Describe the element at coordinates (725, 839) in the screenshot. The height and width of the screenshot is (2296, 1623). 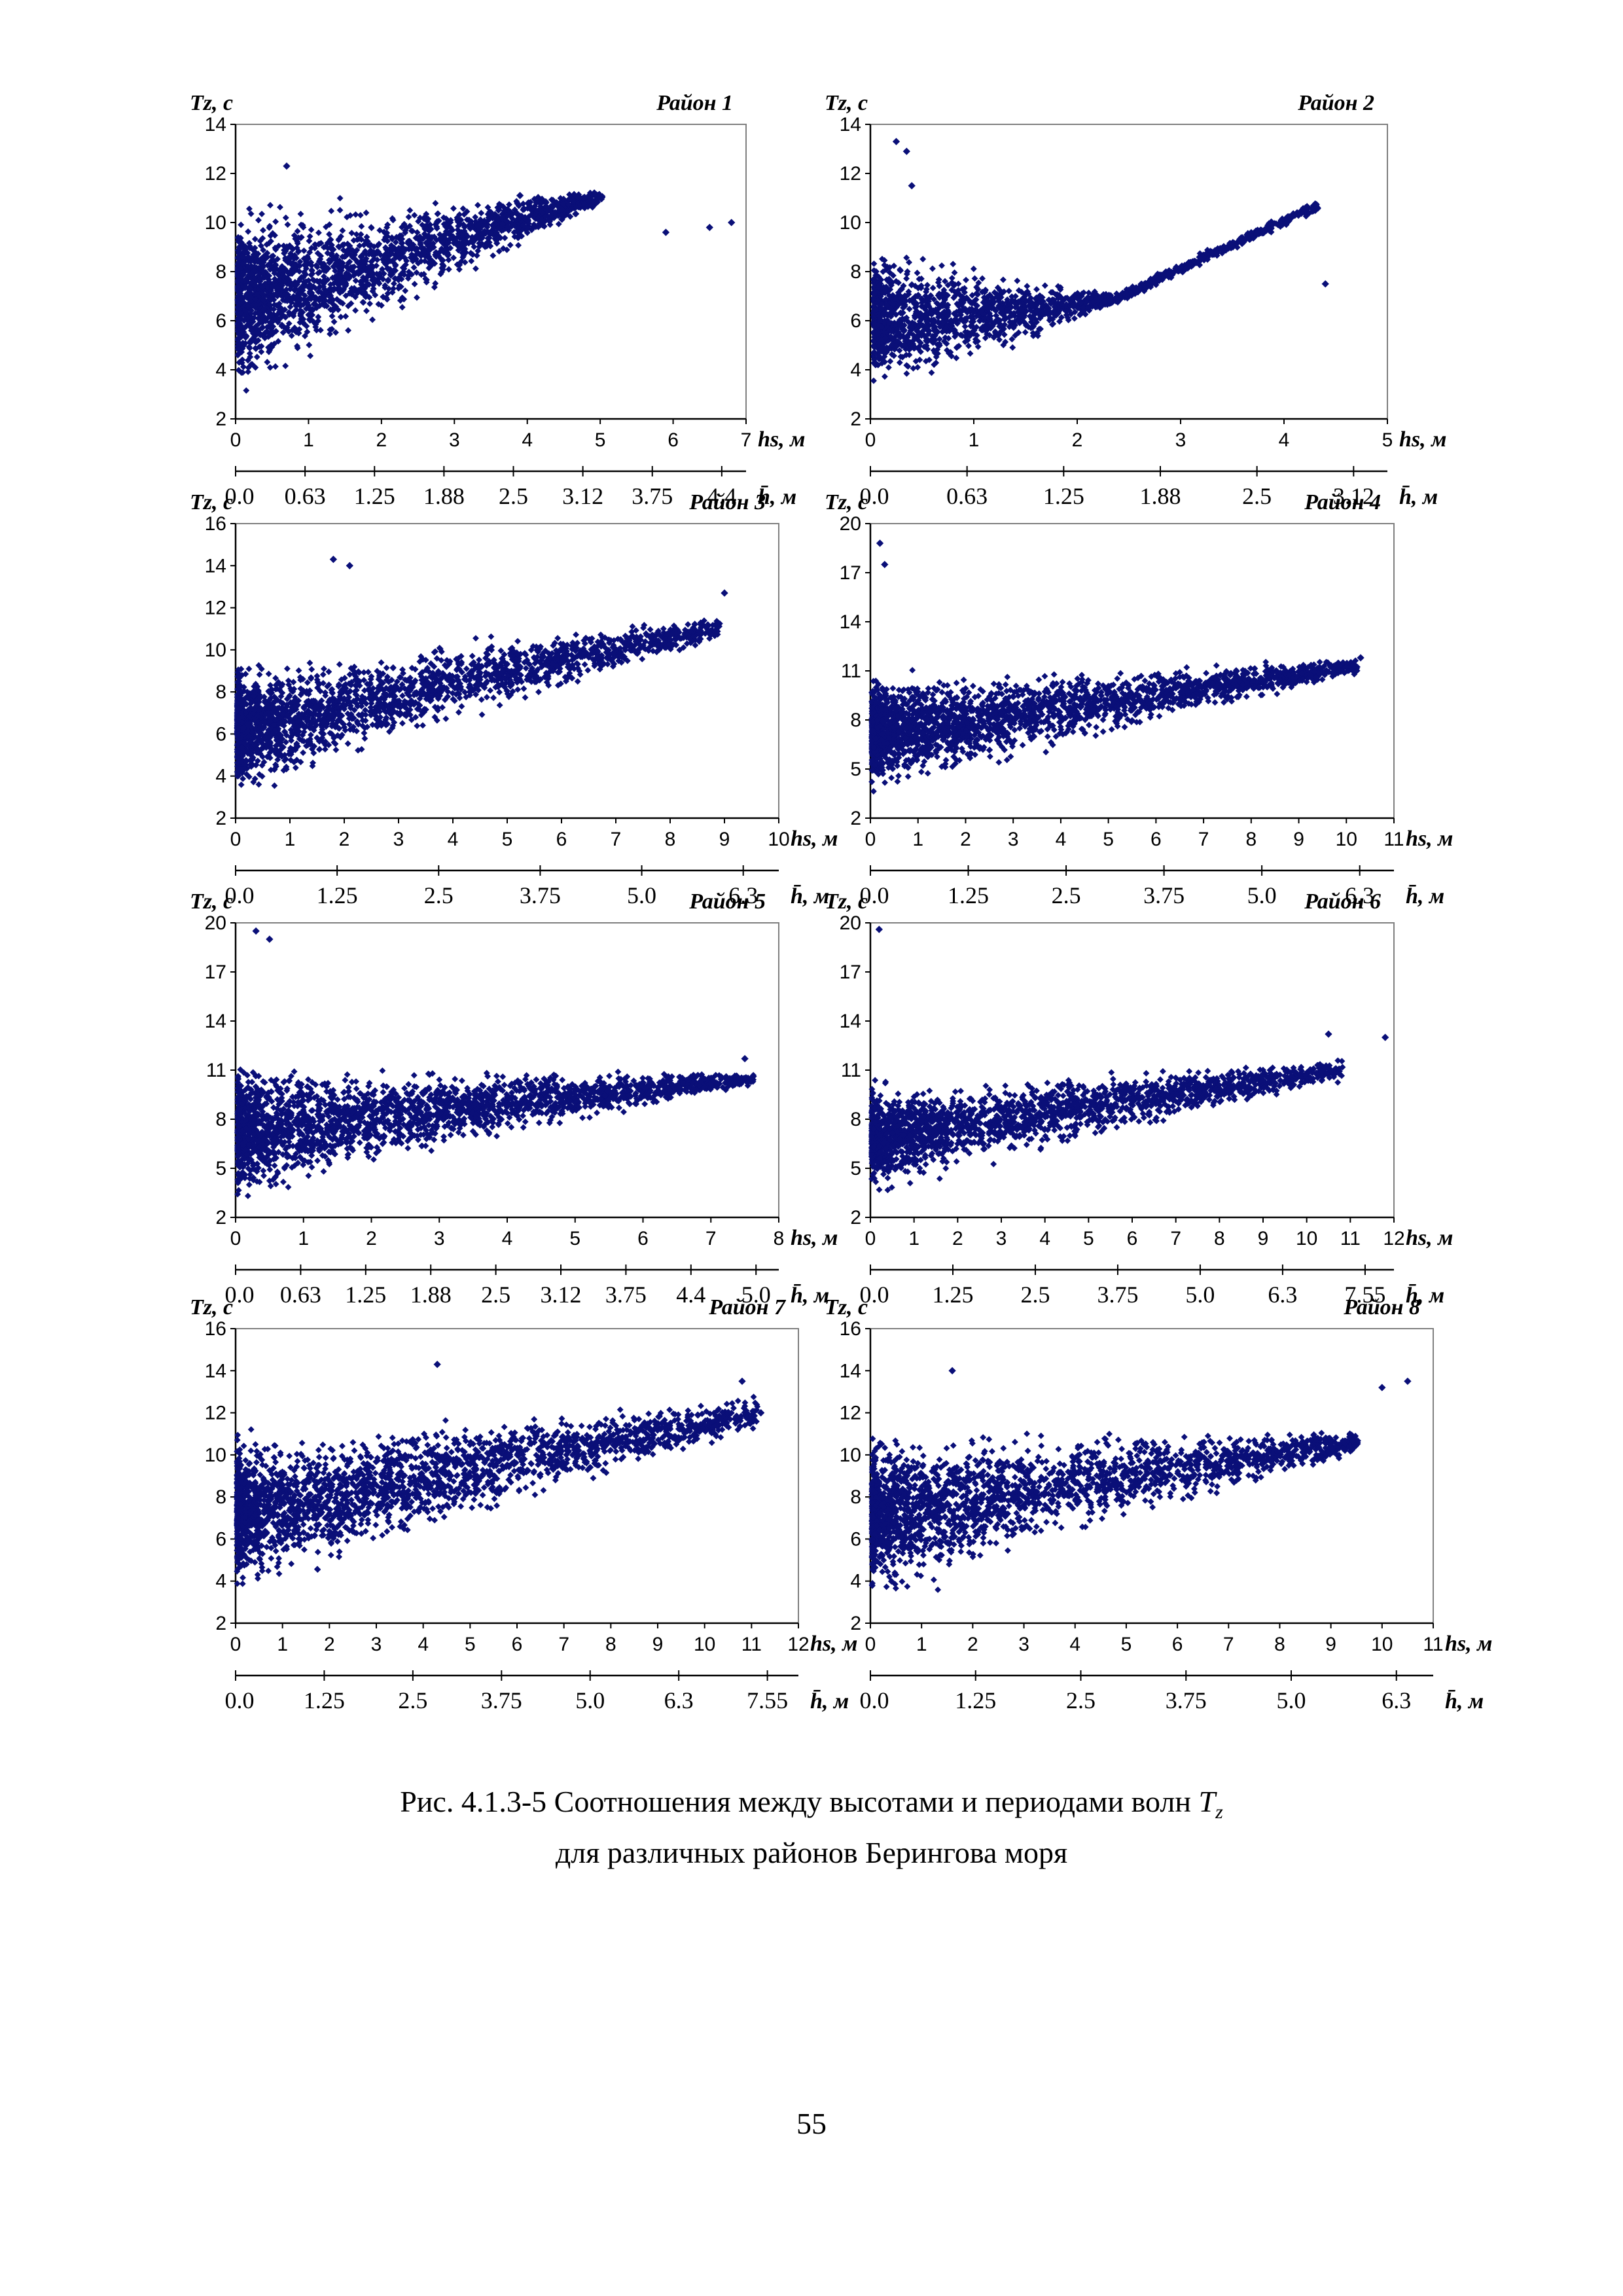
I see `x-tick-label: 9` at that location.